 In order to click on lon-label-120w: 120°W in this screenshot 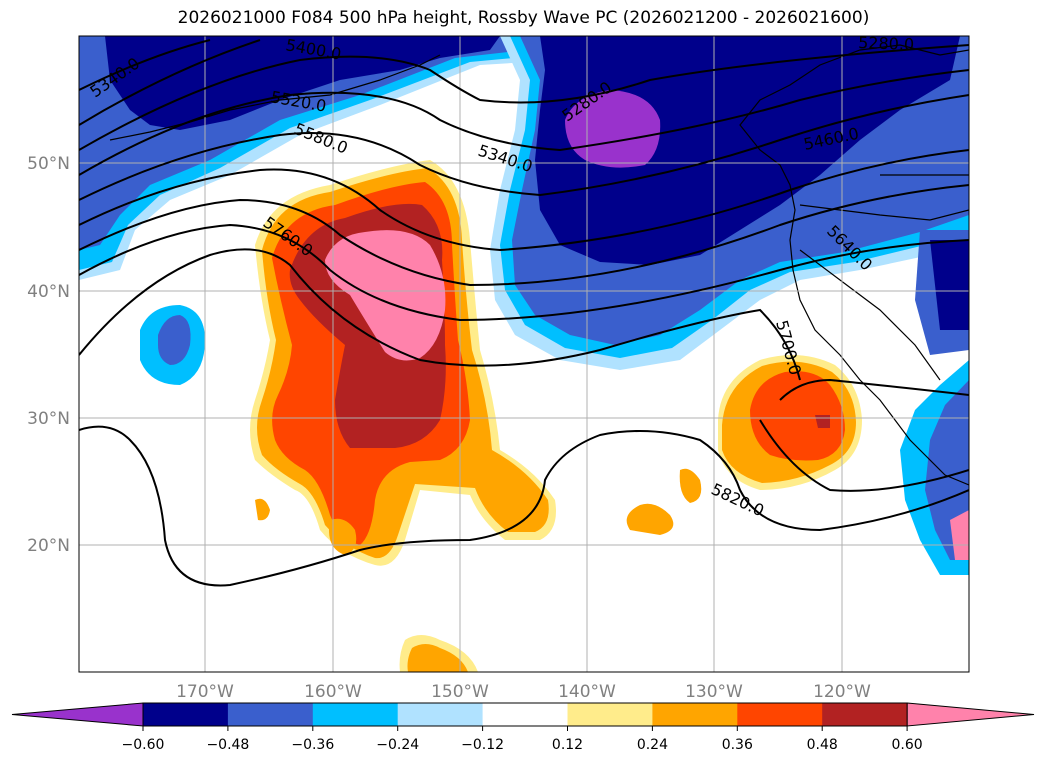, I will do `click(842, 692)`.